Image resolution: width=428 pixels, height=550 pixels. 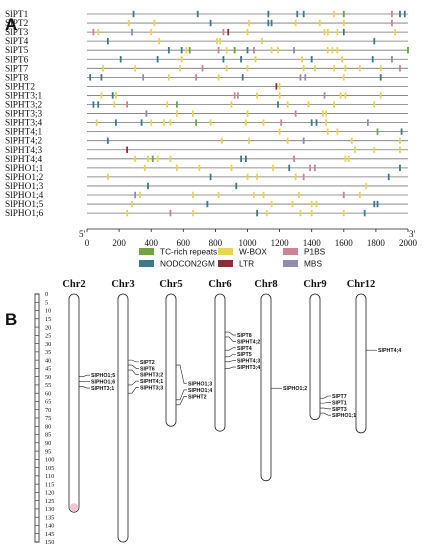 What do you see at coordinates (49, 460) in the screenshot?
I see `ruler-tick-label: 100` at bounding box center [49, 460].